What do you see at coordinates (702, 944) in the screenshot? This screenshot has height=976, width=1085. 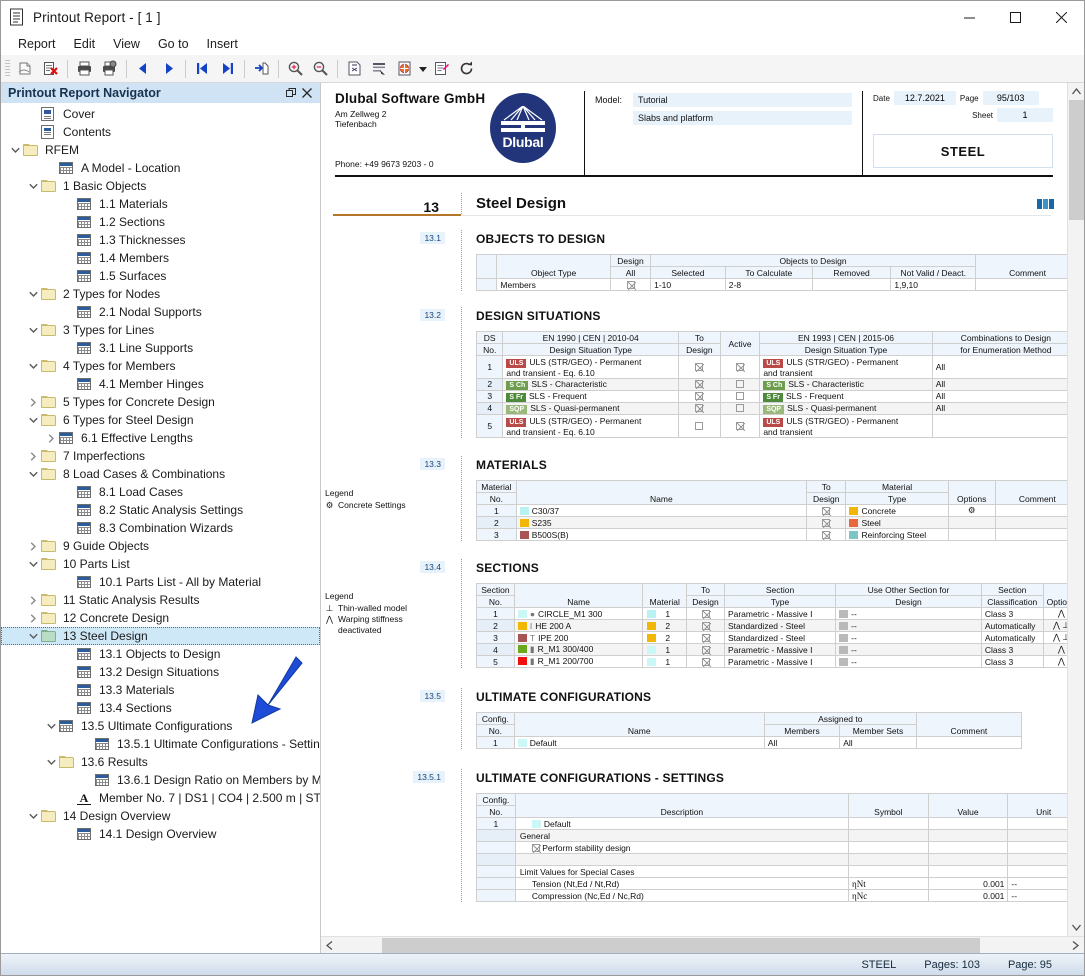 I see `horizontal-scrollbar` at bounding box center [702, 944].